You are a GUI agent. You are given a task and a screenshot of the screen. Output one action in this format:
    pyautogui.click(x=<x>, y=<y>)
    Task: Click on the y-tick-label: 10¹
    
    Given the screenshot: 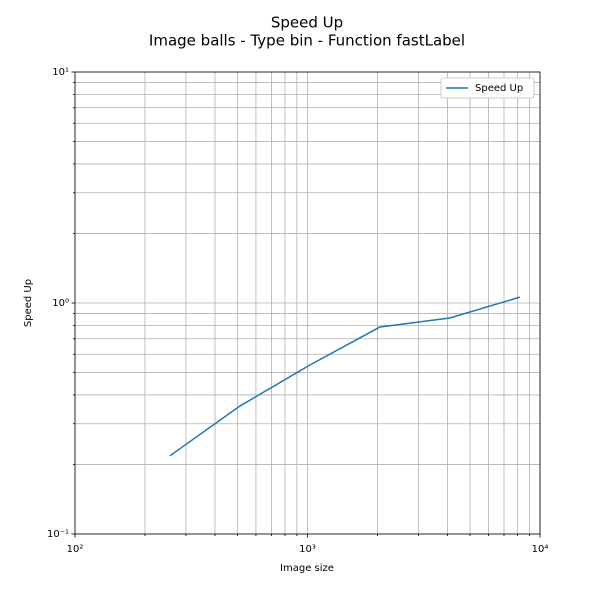 What is the action you would take?
    pyautogui.click(x=60, y=72)
    